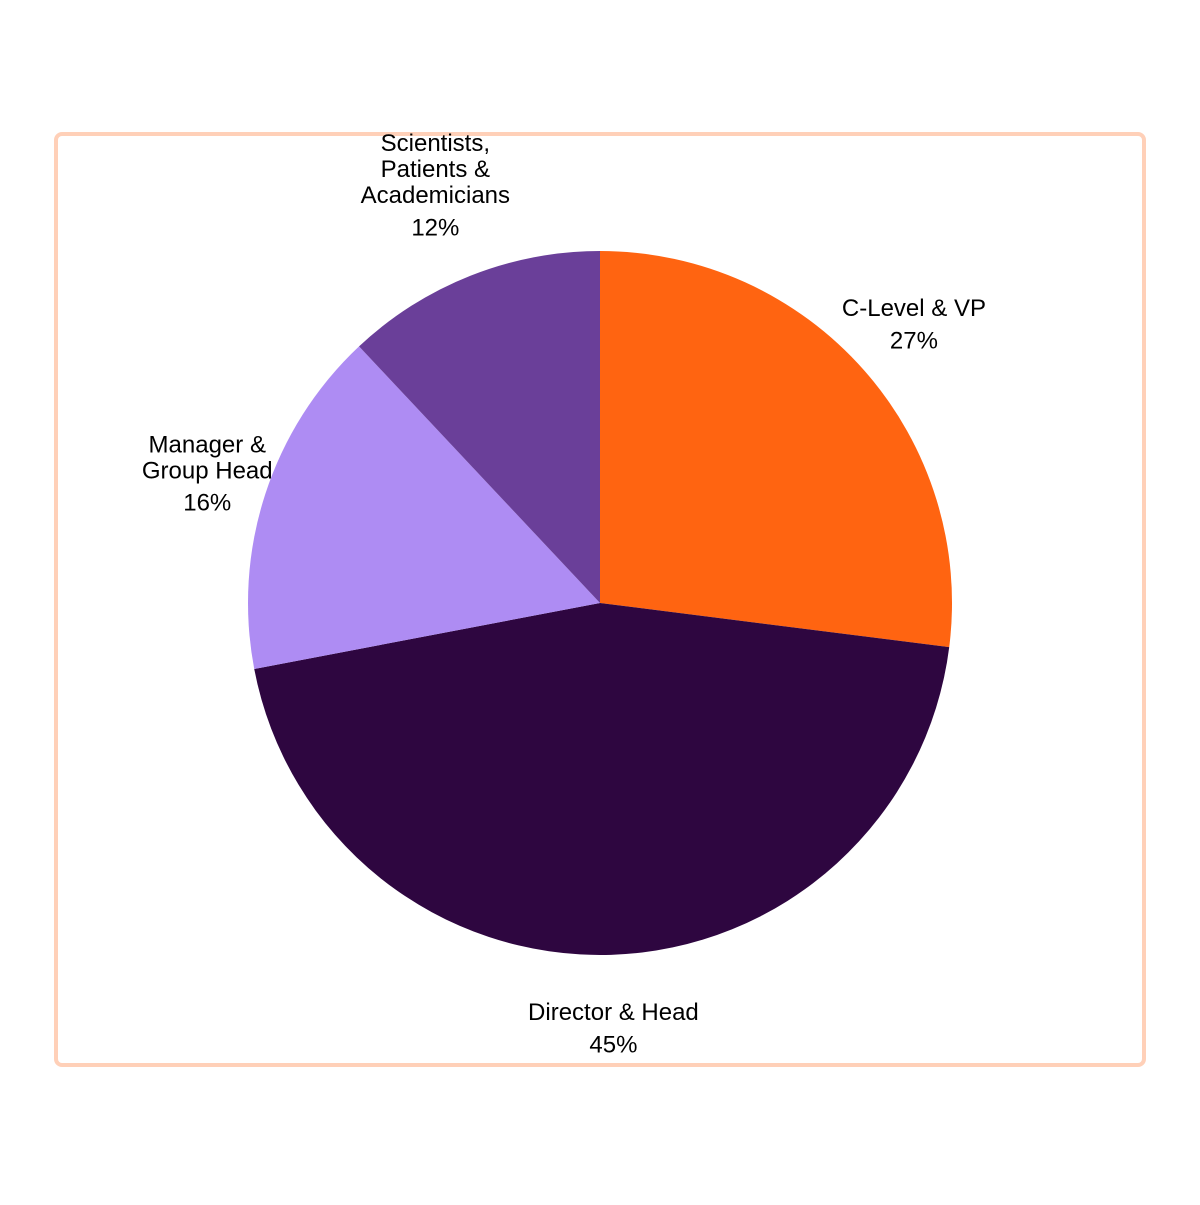 This screenshot has height=1205, width=1200. Describe the element at coordinates (613, 1013) in the screenshot. I see `slice-label: Director & Head` at that location.